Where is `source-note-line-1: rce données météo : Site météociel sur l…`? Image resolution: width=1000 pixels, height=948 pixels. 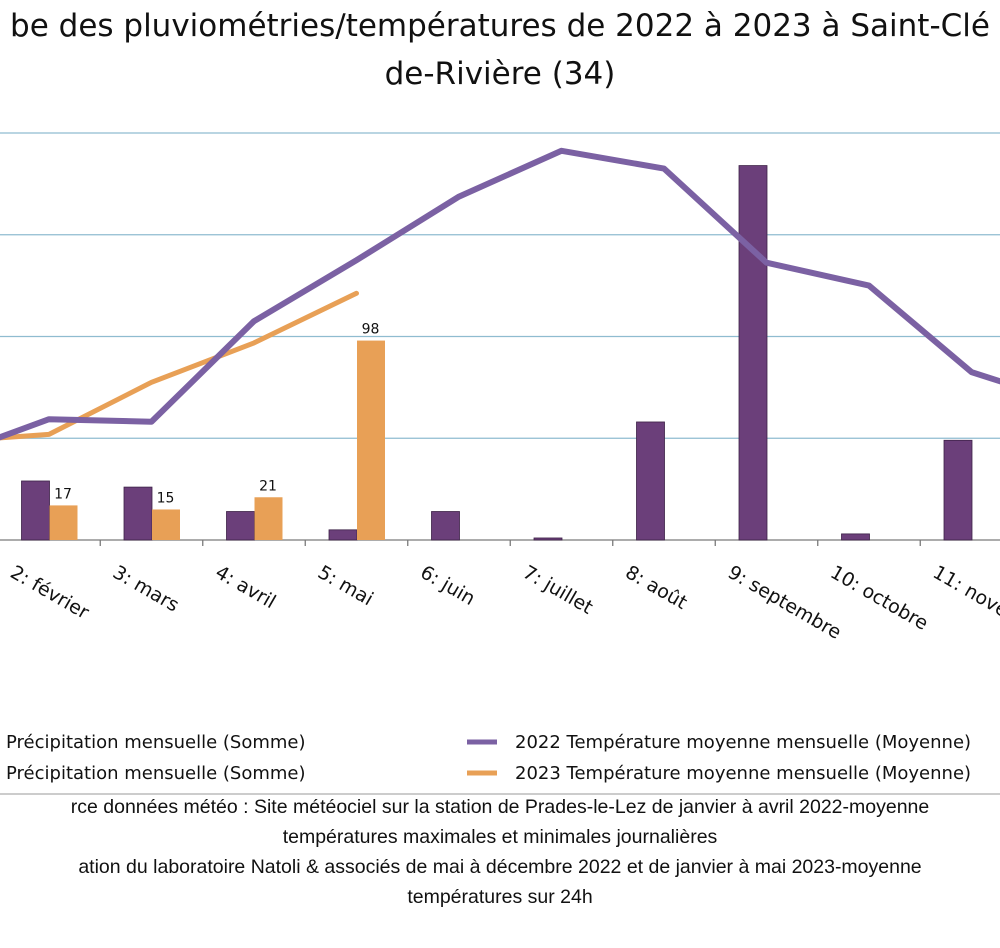
source-note-line-1: rce données météo : Site météociel sur l… is located at coordinates (500, 807).